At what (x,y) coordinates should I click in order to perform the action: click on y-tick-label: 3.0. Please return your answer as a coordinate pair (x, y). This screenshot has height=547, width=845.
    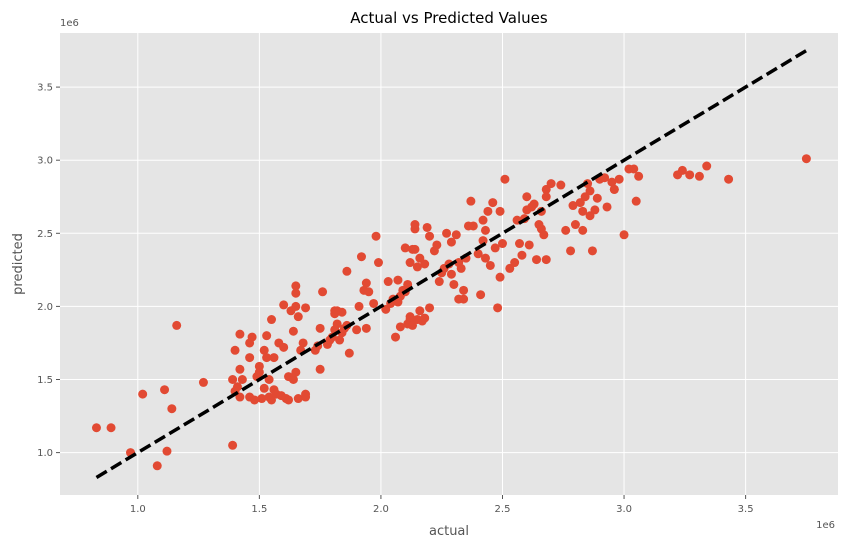
    Looking at the image, I should click on (45, 161).